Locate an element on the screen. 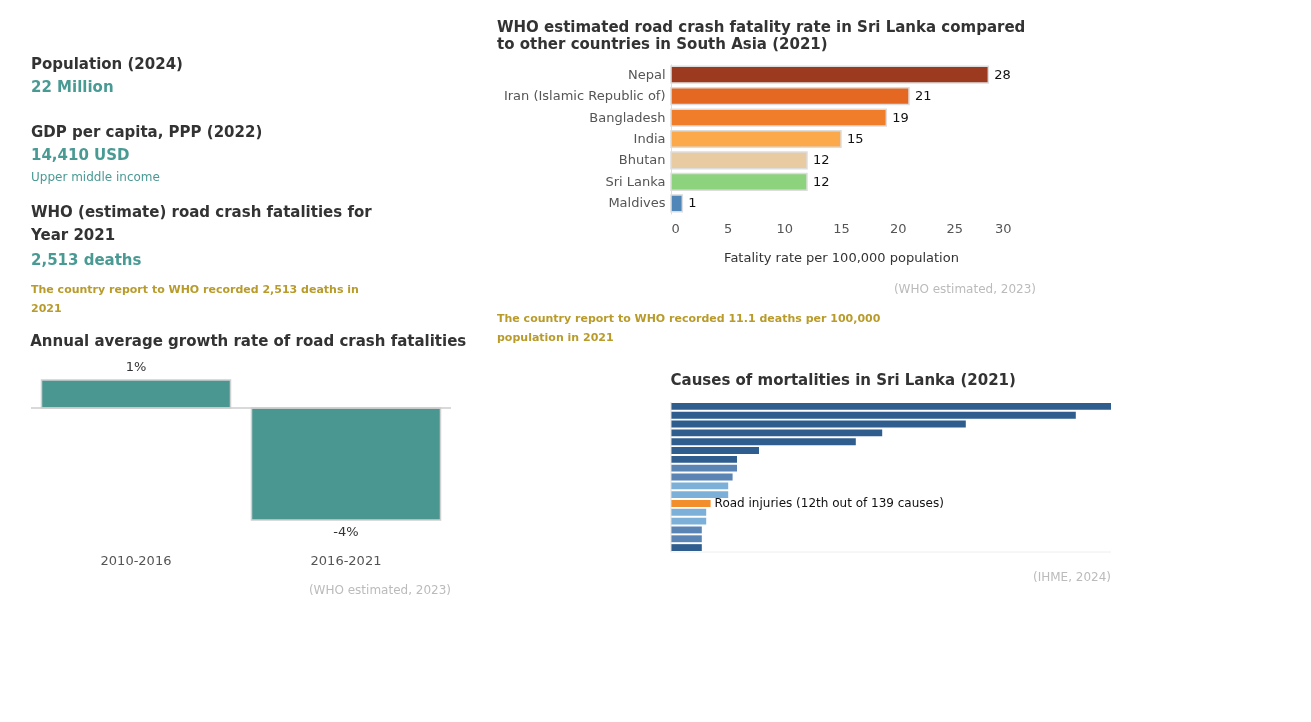  text: Upper middle income is located at coordinates (95, 177).